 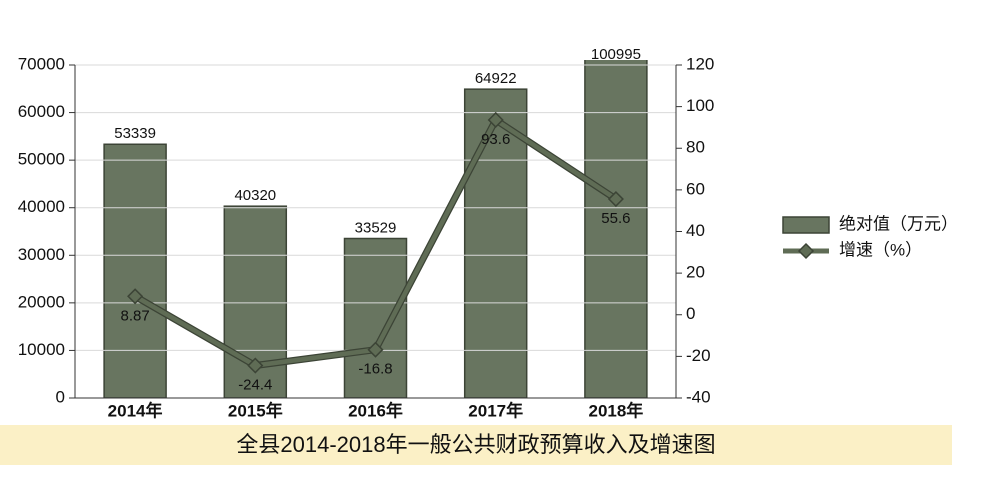 I want to click on y-tick-label: 60000, so click(x=41, y=111).